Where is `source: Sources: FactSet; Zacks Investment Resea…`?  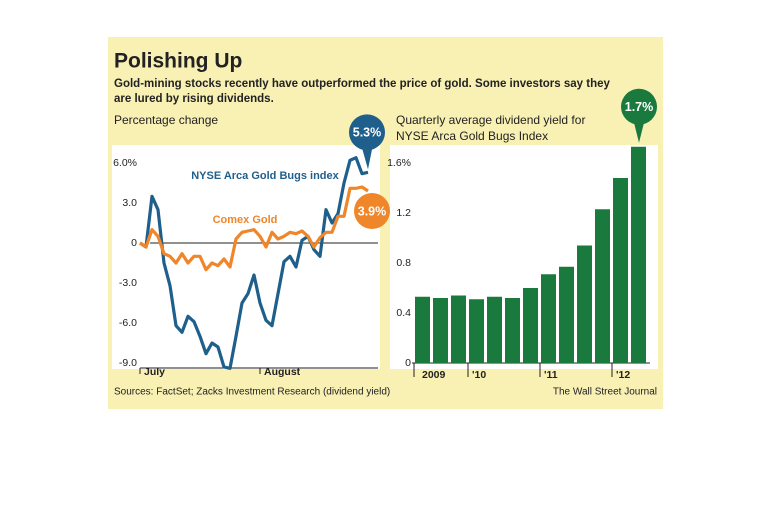 source: Sources: FactSet; Zacks Investment Resea… is located at coordinates (252, 392).